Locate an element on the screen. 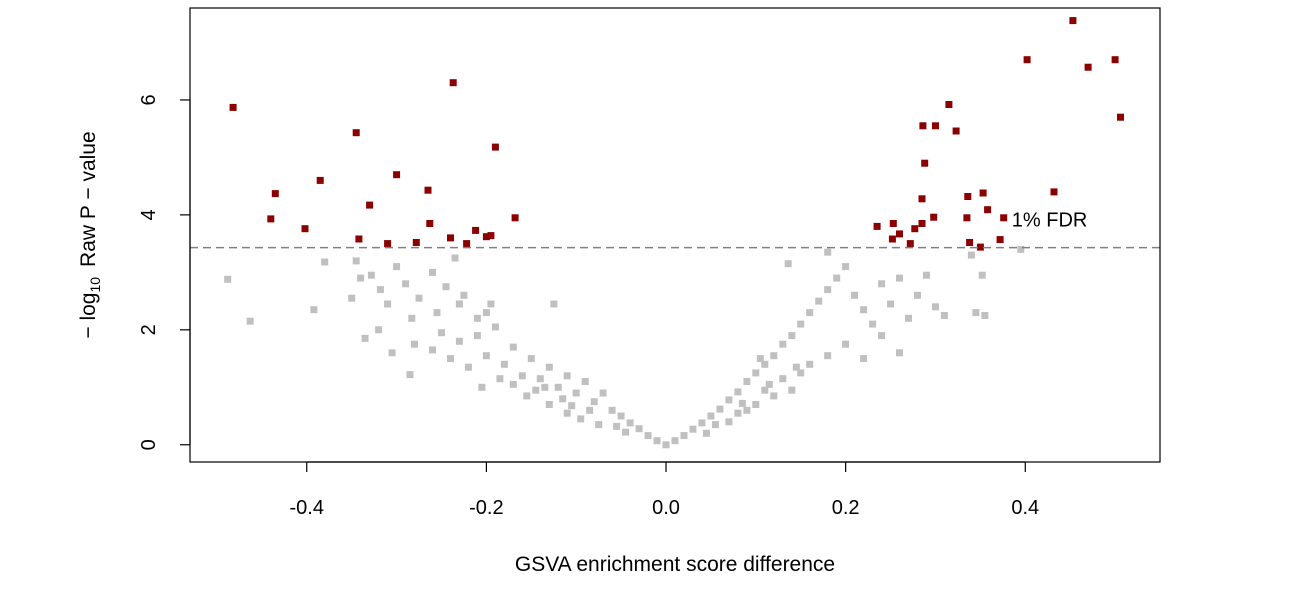  y-tick-label: 4 is located at coordinates (149, 214).